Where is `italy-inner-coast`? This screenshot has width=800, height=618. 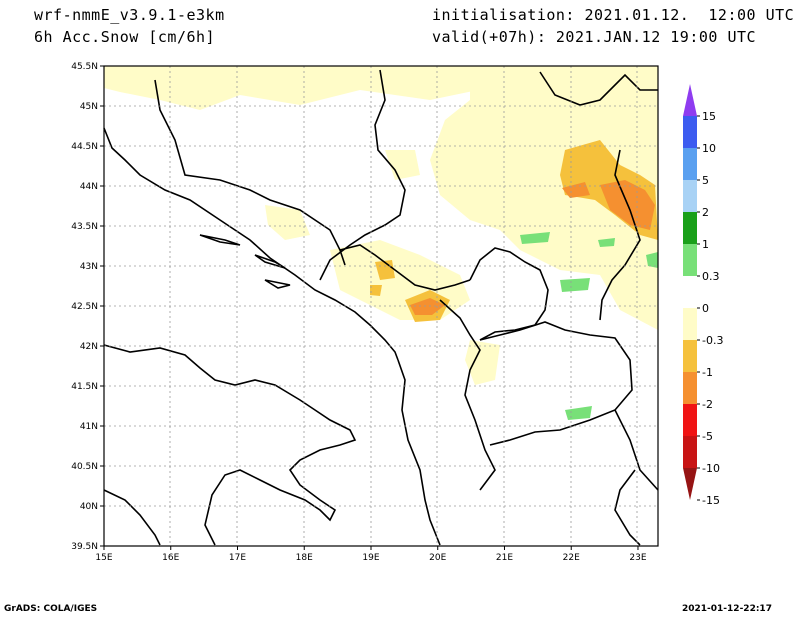
italy-inner-coast is located at coordinates (132, 517).